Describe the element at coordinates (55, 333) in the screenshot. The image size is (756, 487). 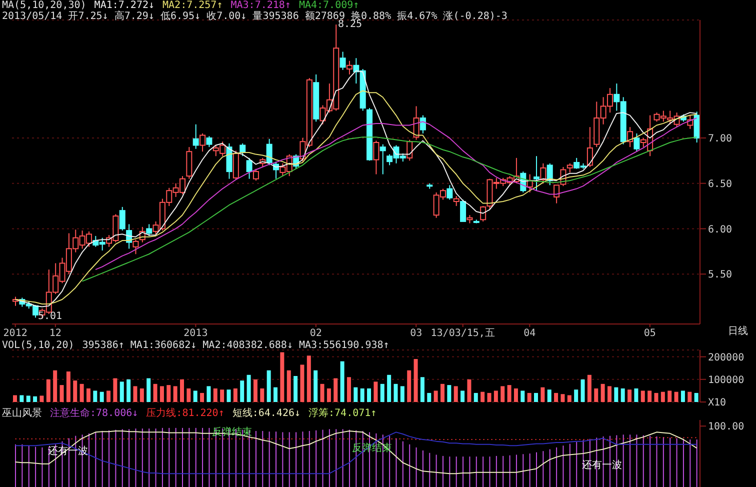
I see `x-tick-label: 12` at that location.